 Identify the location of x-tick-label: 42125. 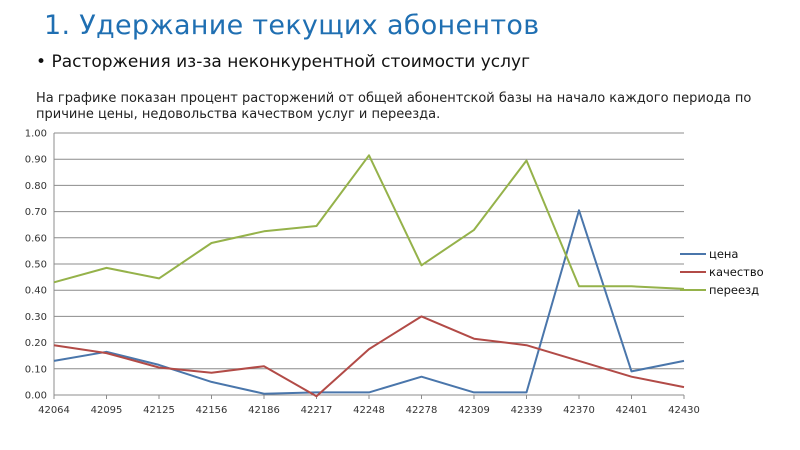
(159, 410).